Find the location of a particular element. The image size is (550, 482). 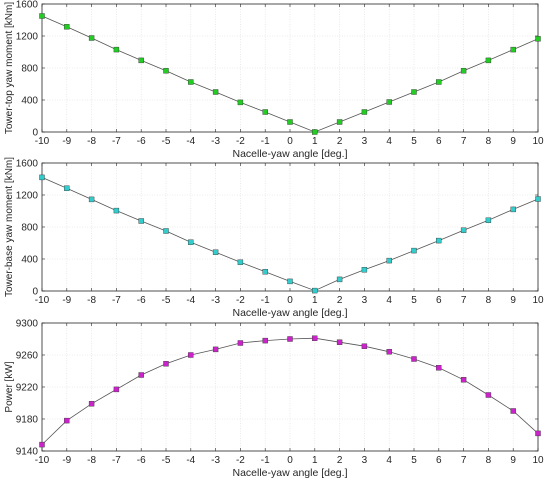

x-tick-label: -7 is located at coordinates (116, 460).